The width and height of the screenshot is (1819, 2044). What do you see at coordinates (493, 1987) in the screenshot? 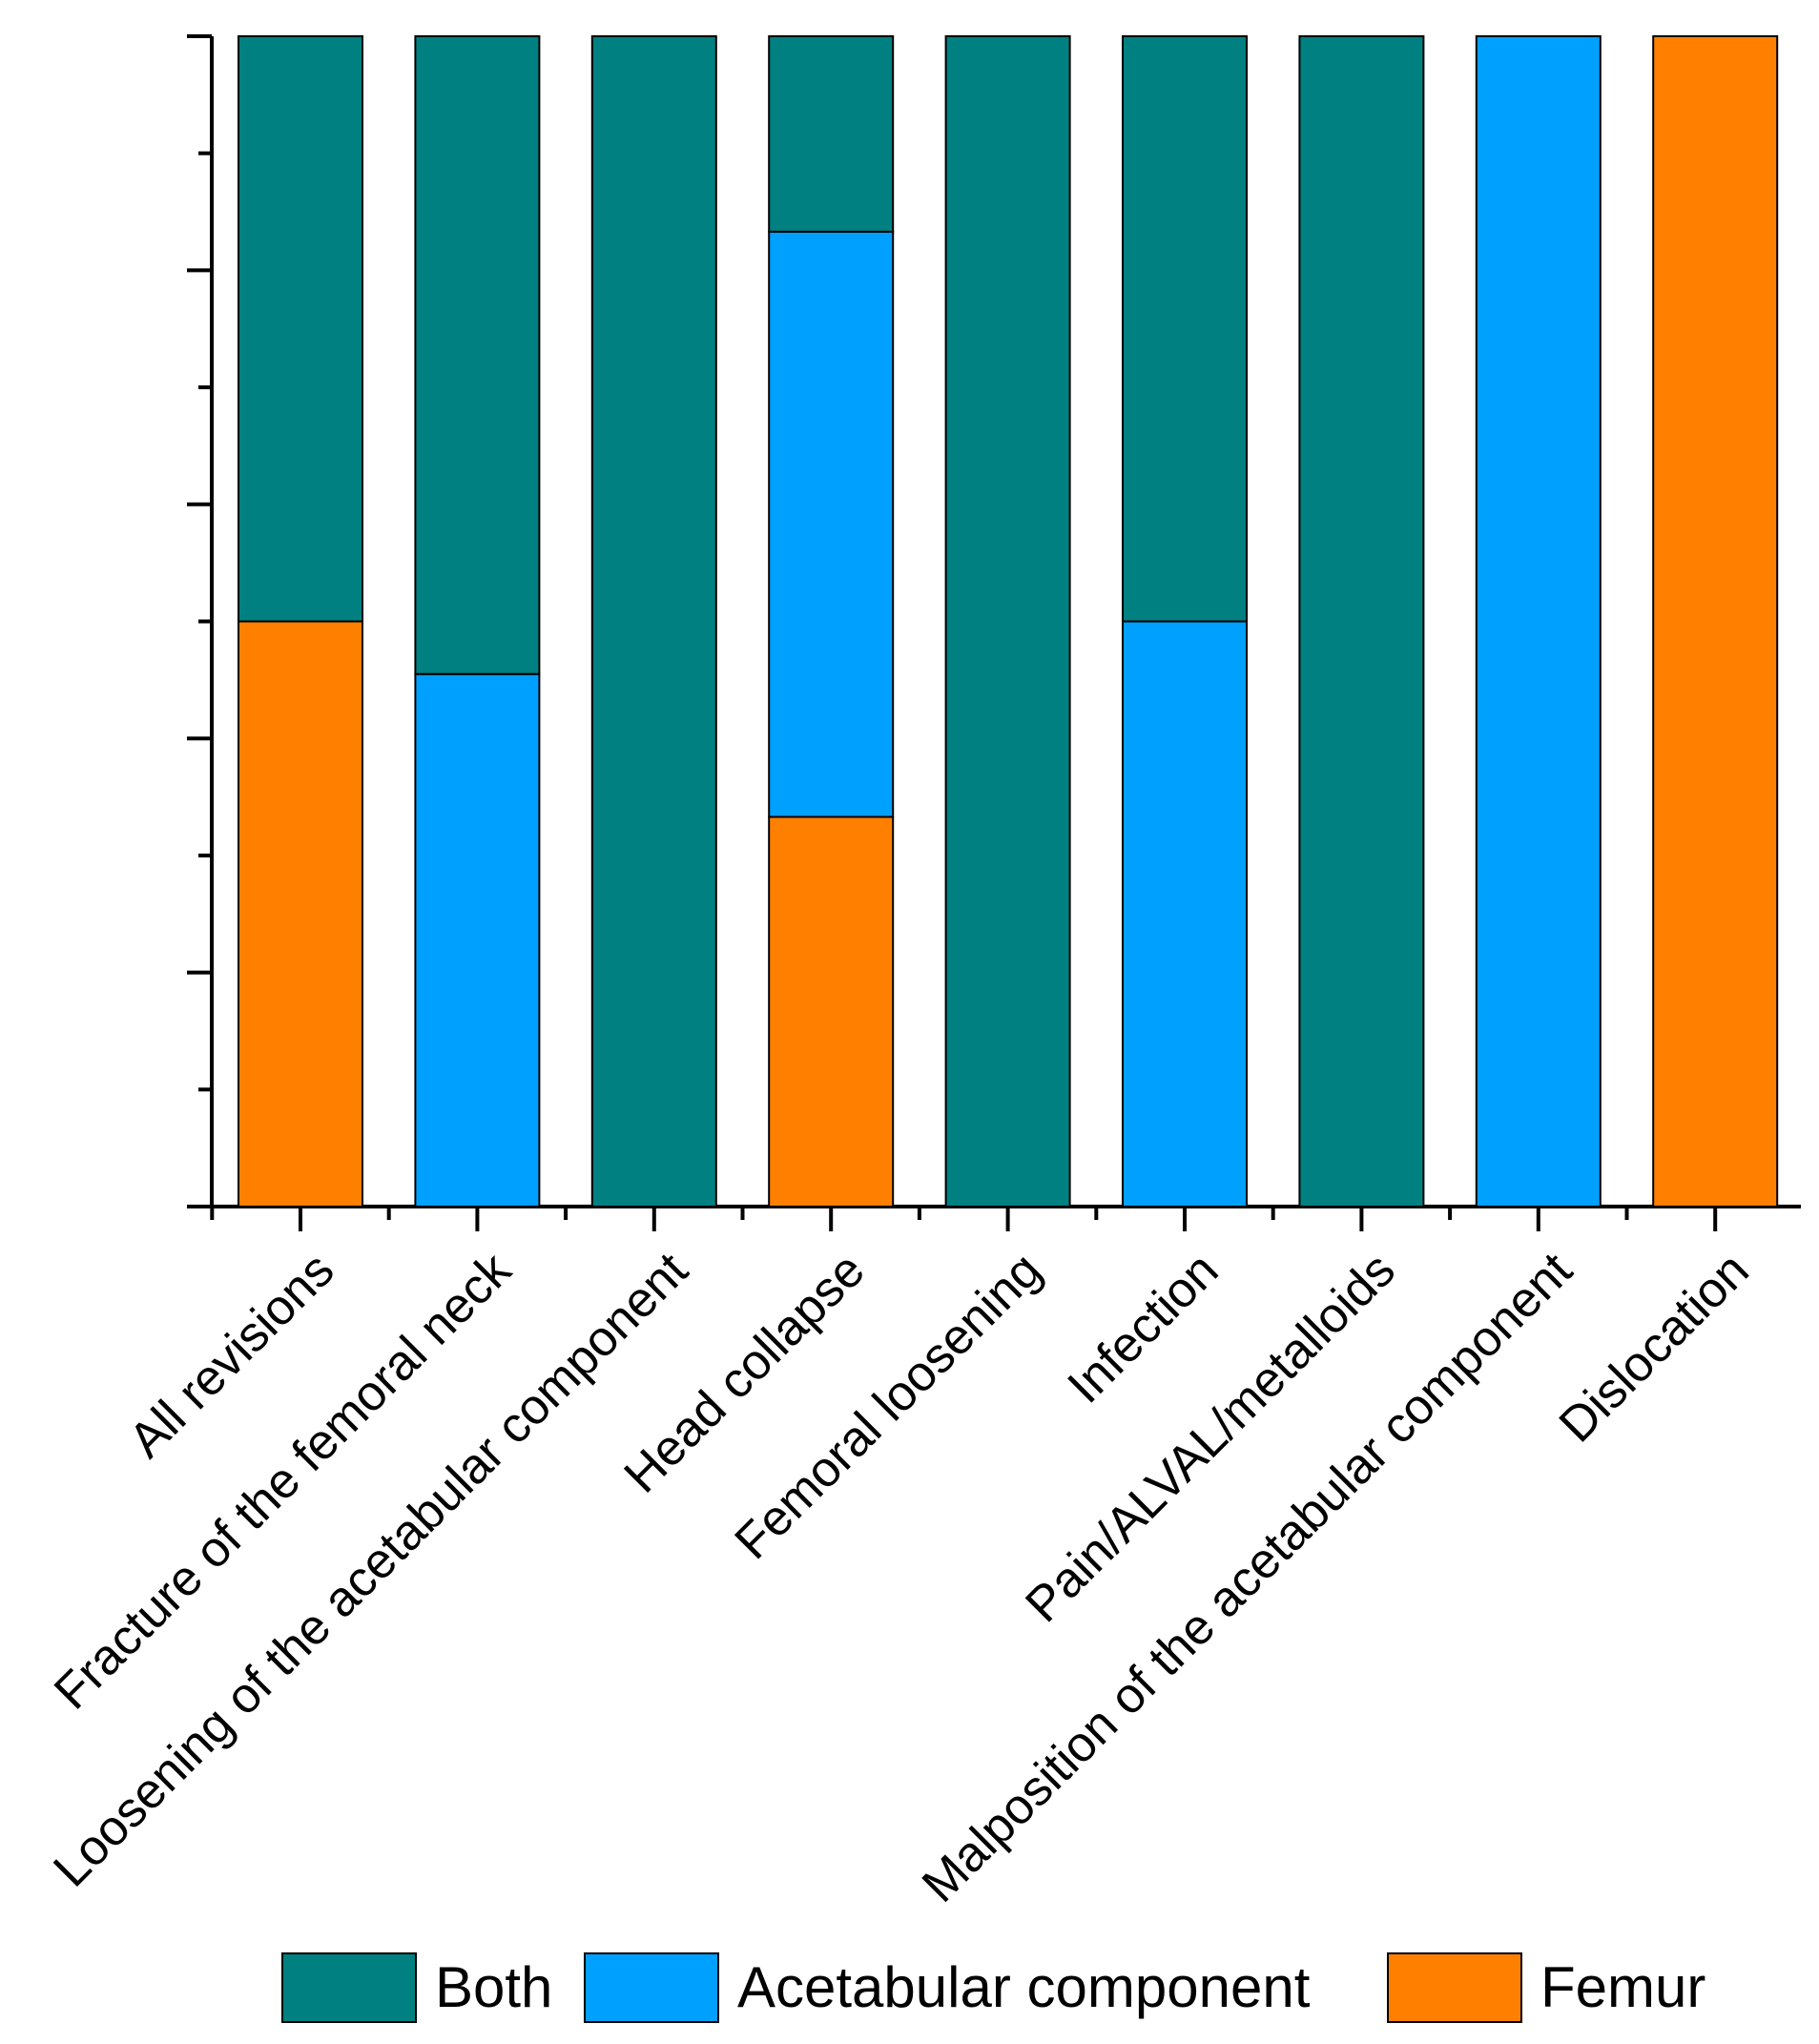
I see `legend-label: Both` at bounding box center [493, 1987].